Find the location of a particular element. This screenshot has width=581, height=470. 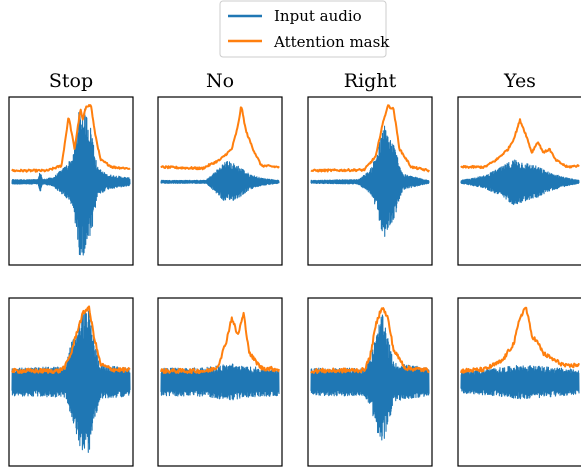

panel-yes-noisy is located at coordinates (519, 382).